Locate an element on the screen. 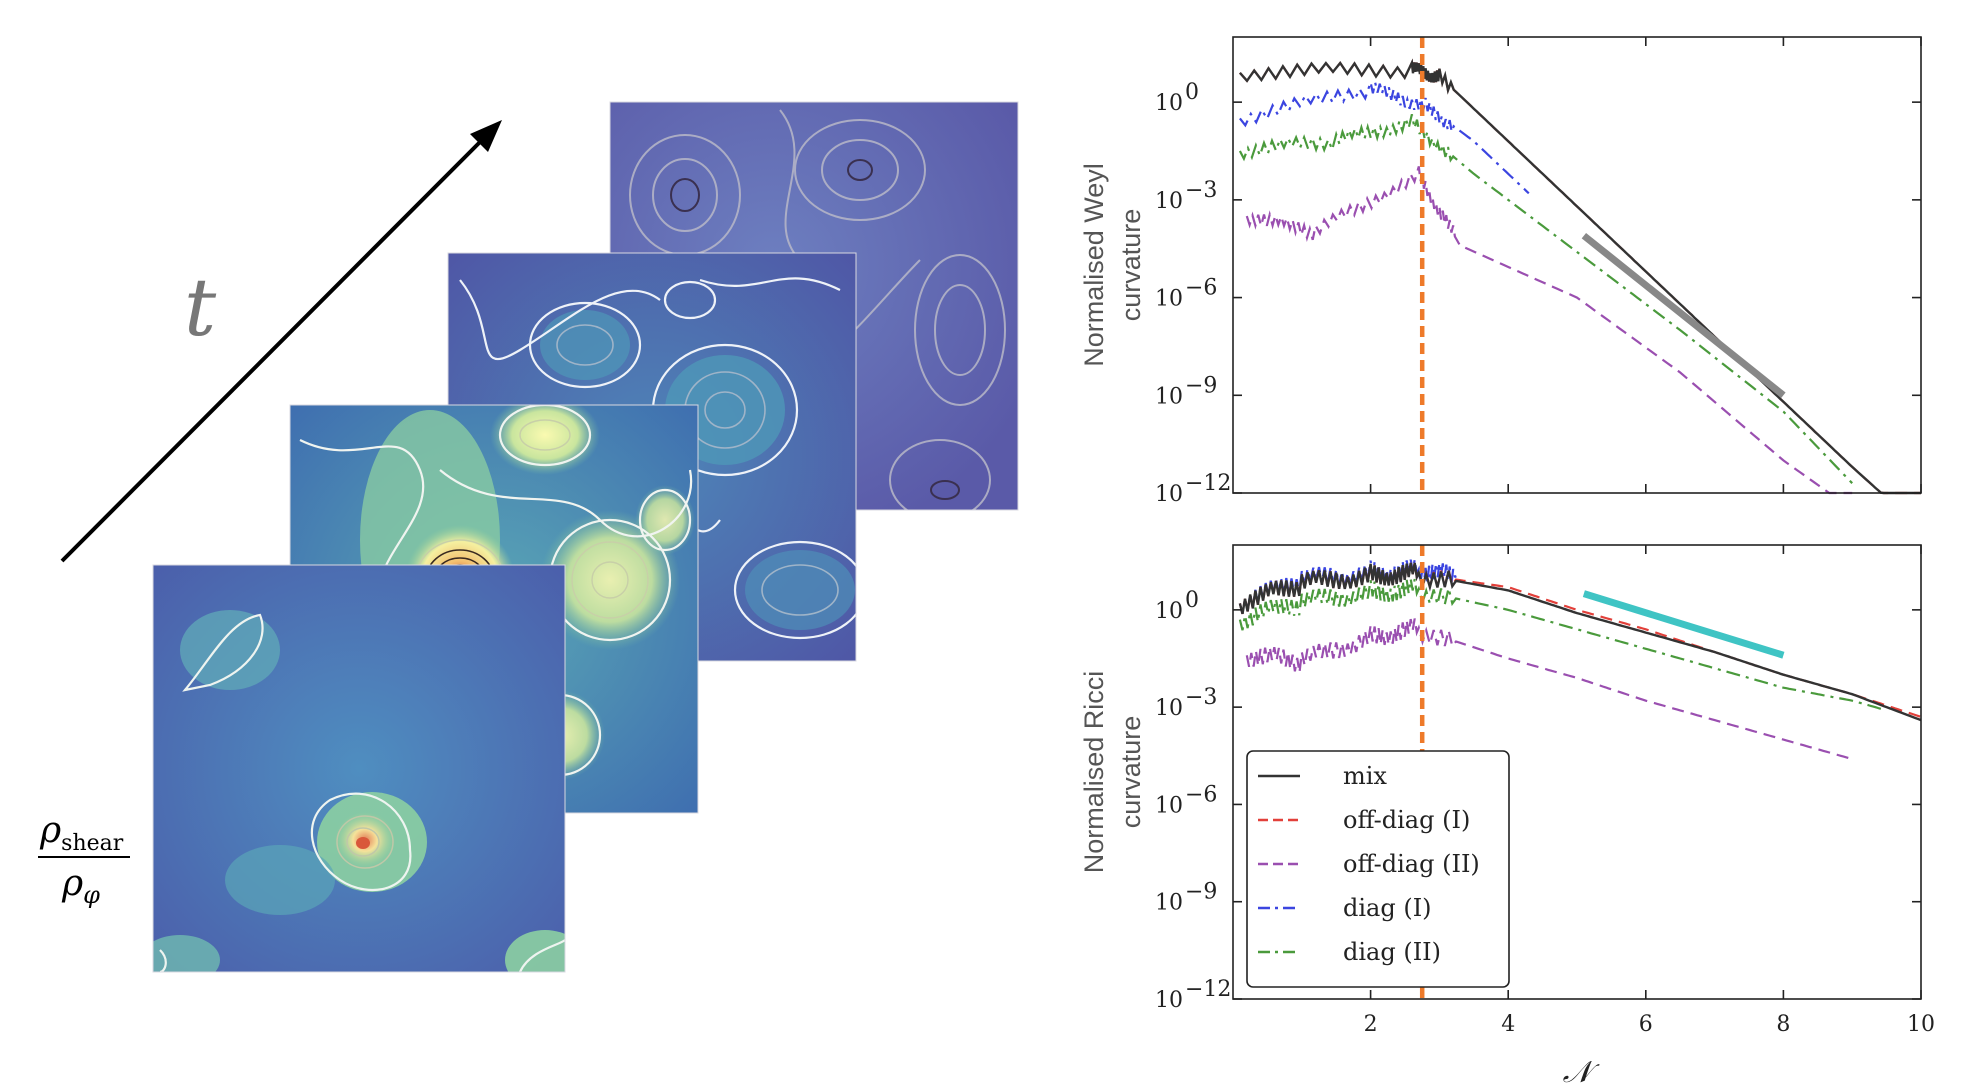 The width and height of the screenshot is (1974, 1090). legend-label-off-diag-ii: off-diag (II) is located at coordinates (1411, 864).